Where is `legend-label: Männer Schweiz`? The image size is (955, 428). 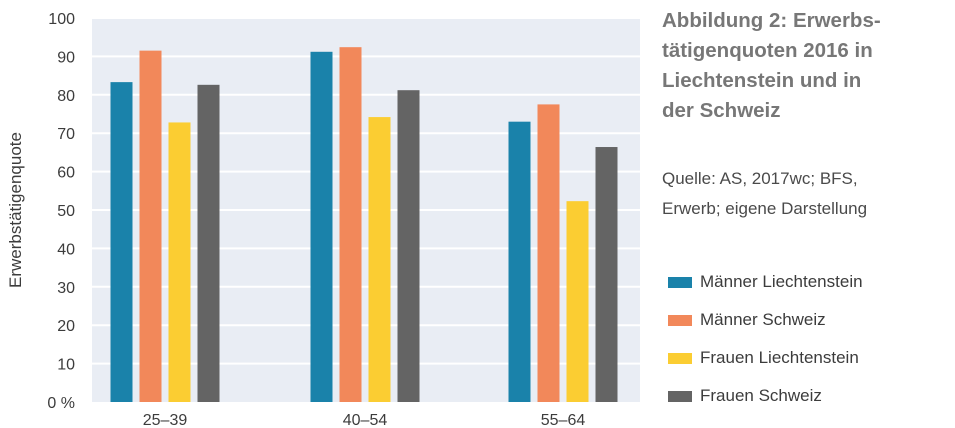
legend-label: Männer Schweiz is located at coordinates (763, 319).